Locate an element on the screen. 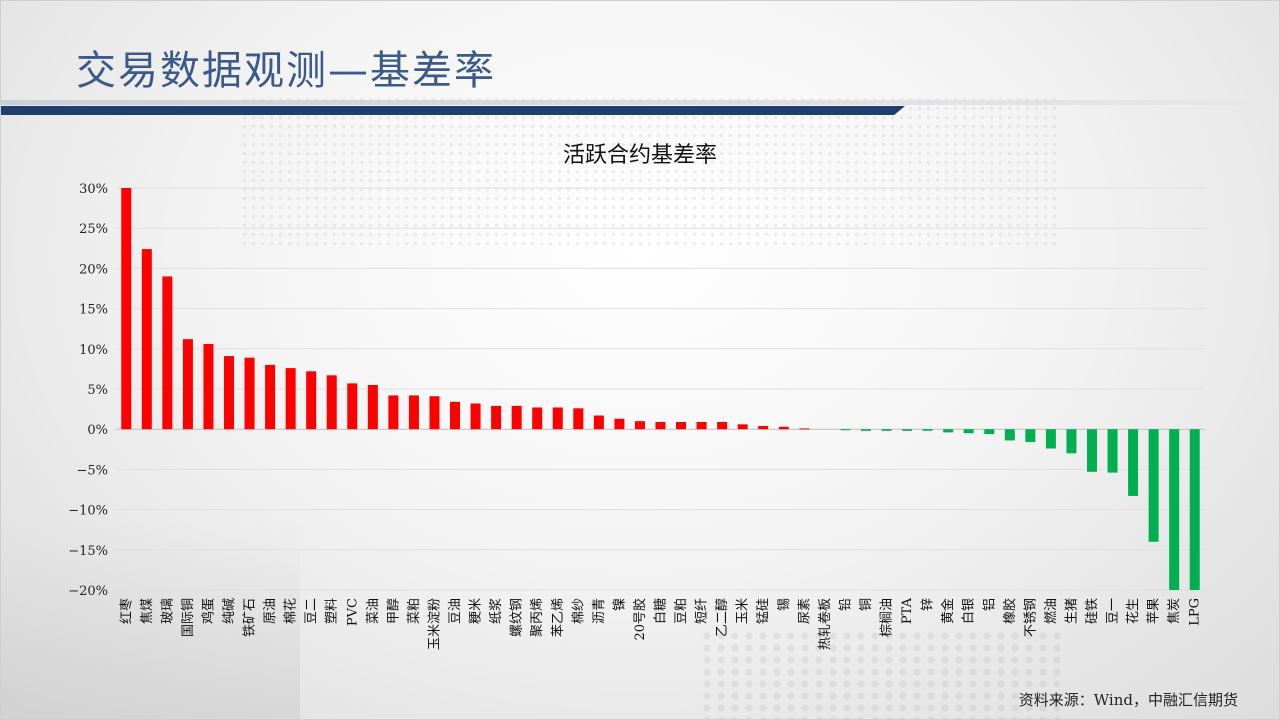  x-tick-label: 燃油 is located at coordinates (1051, 611).